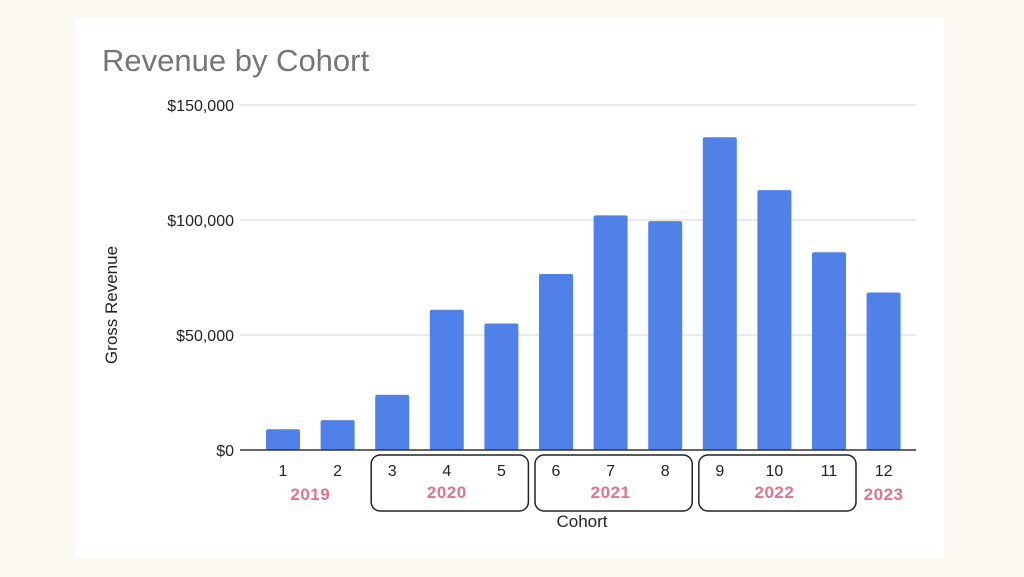 This screenshot has height=577, width=1024. Describe the element at coordinates (447, 492) in the screenshot. I see `year-group-label: 2020` at that location.